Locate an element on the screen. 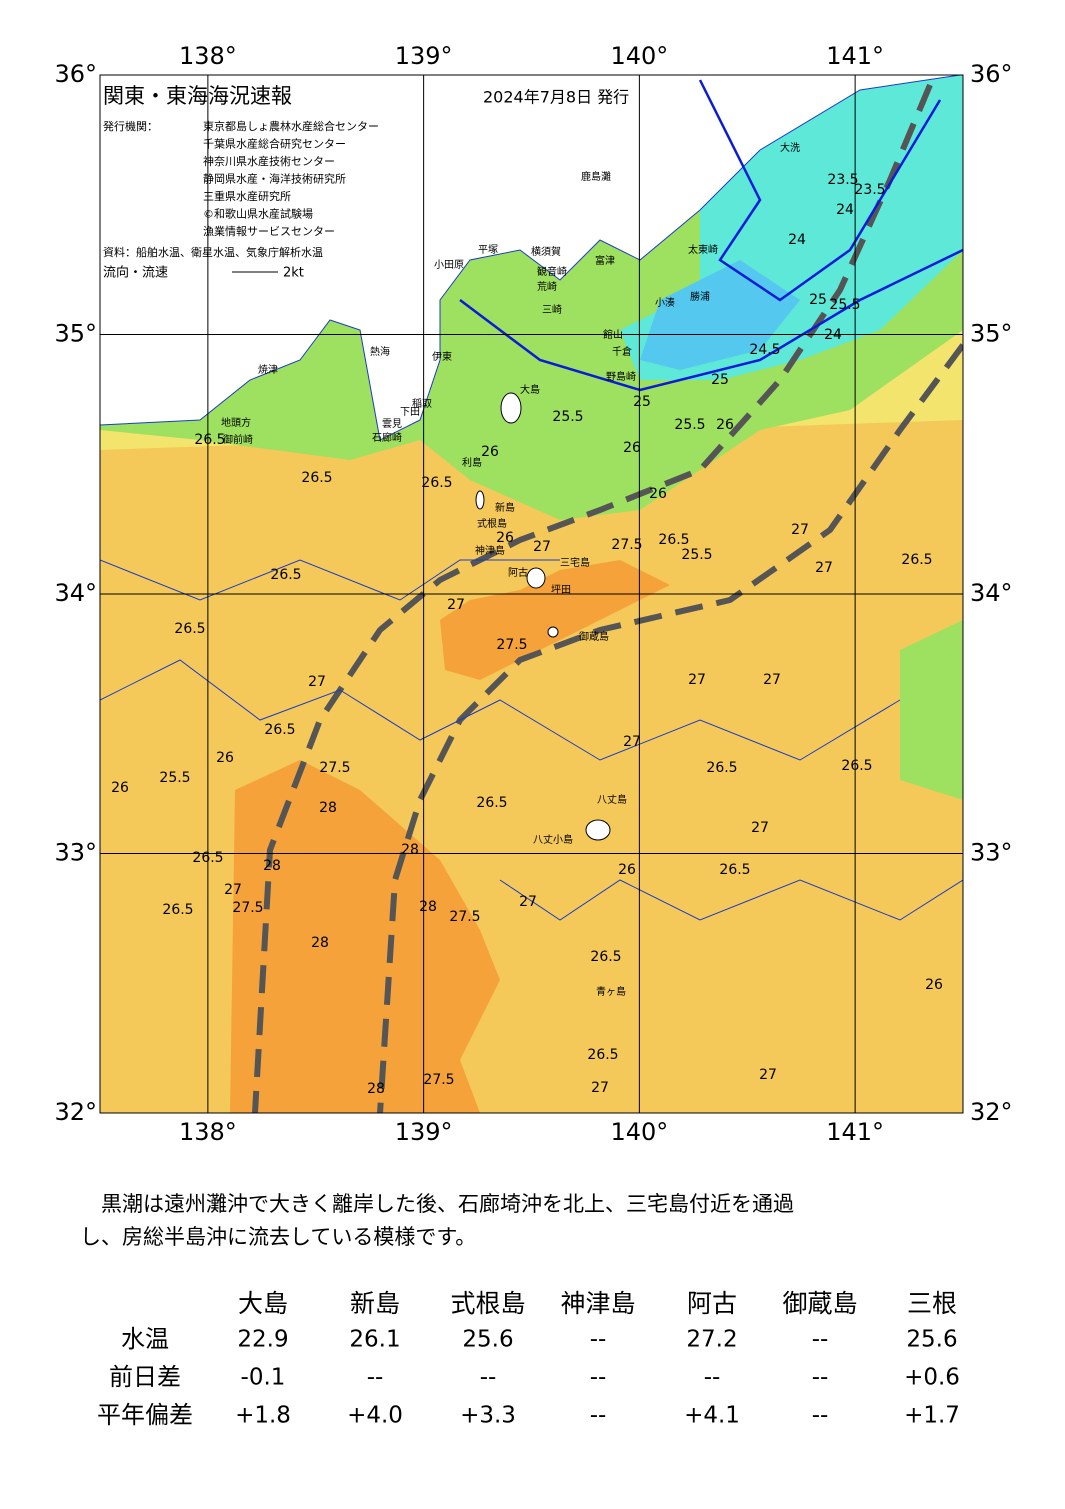  lon-tick-label: 140° is located at coordinates (639, 56).